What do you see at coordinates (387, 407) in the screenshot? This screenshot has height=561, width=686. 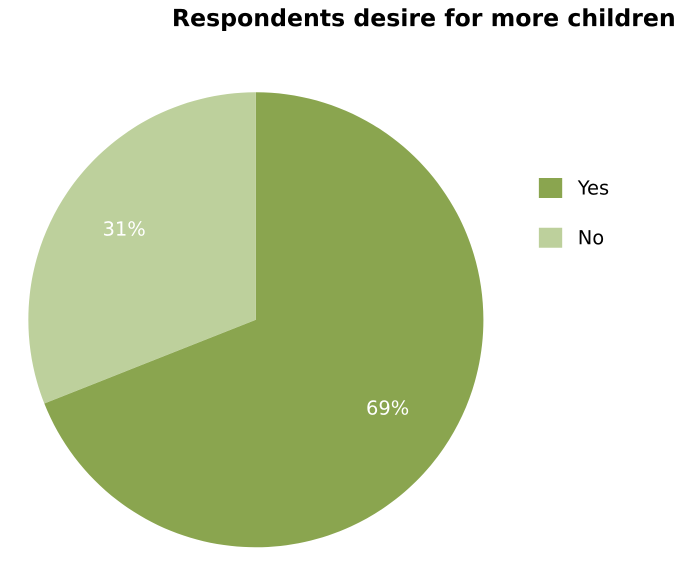 I see `data-label: 69%` at bounding box center [387, 407].